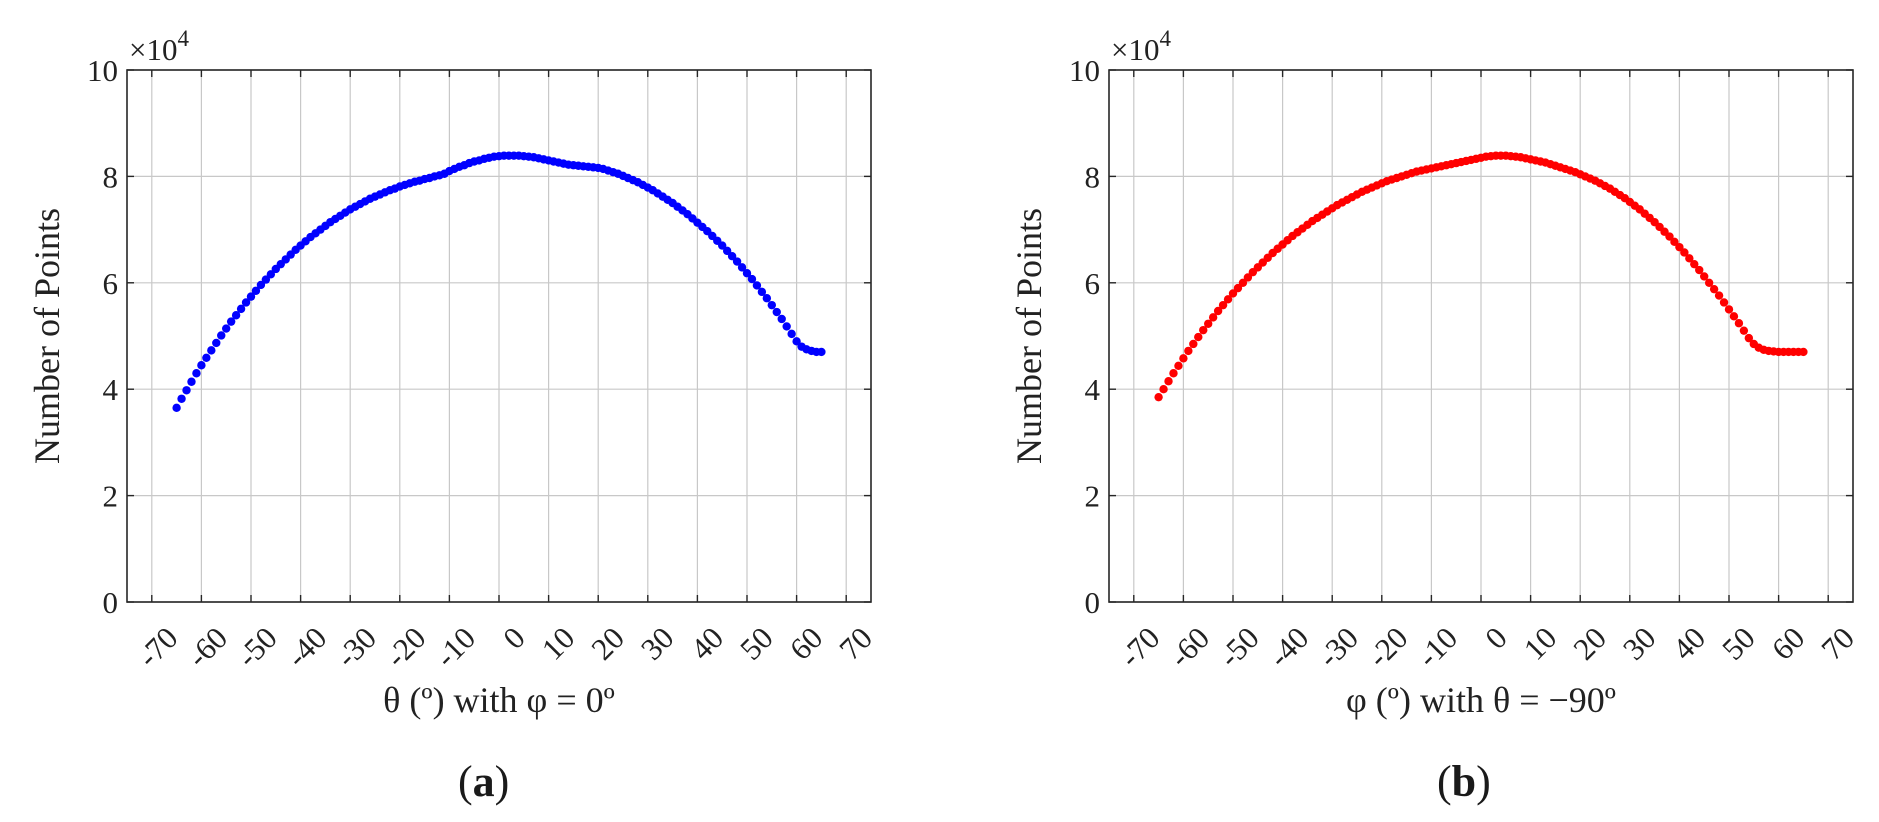 Image resolution: width=1879 pixels, height=822 pixels. I want to click on x-axis-label: φ (º) with θ = −90º, so click(1481, 700).